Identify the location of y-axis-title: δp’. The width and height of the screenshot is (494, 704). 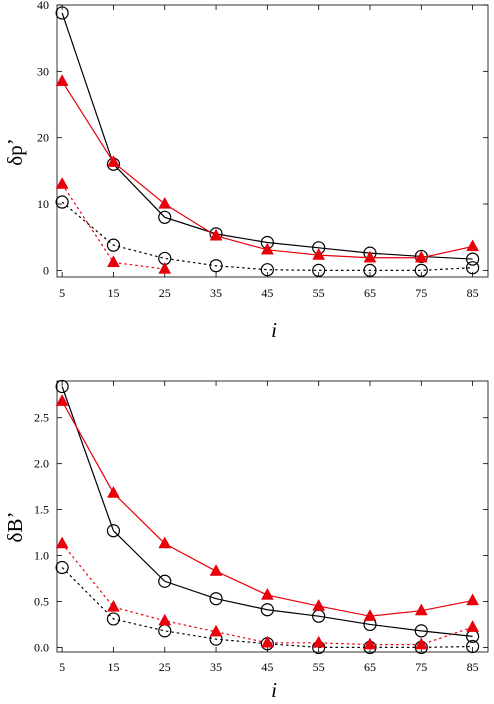
(15, 151).